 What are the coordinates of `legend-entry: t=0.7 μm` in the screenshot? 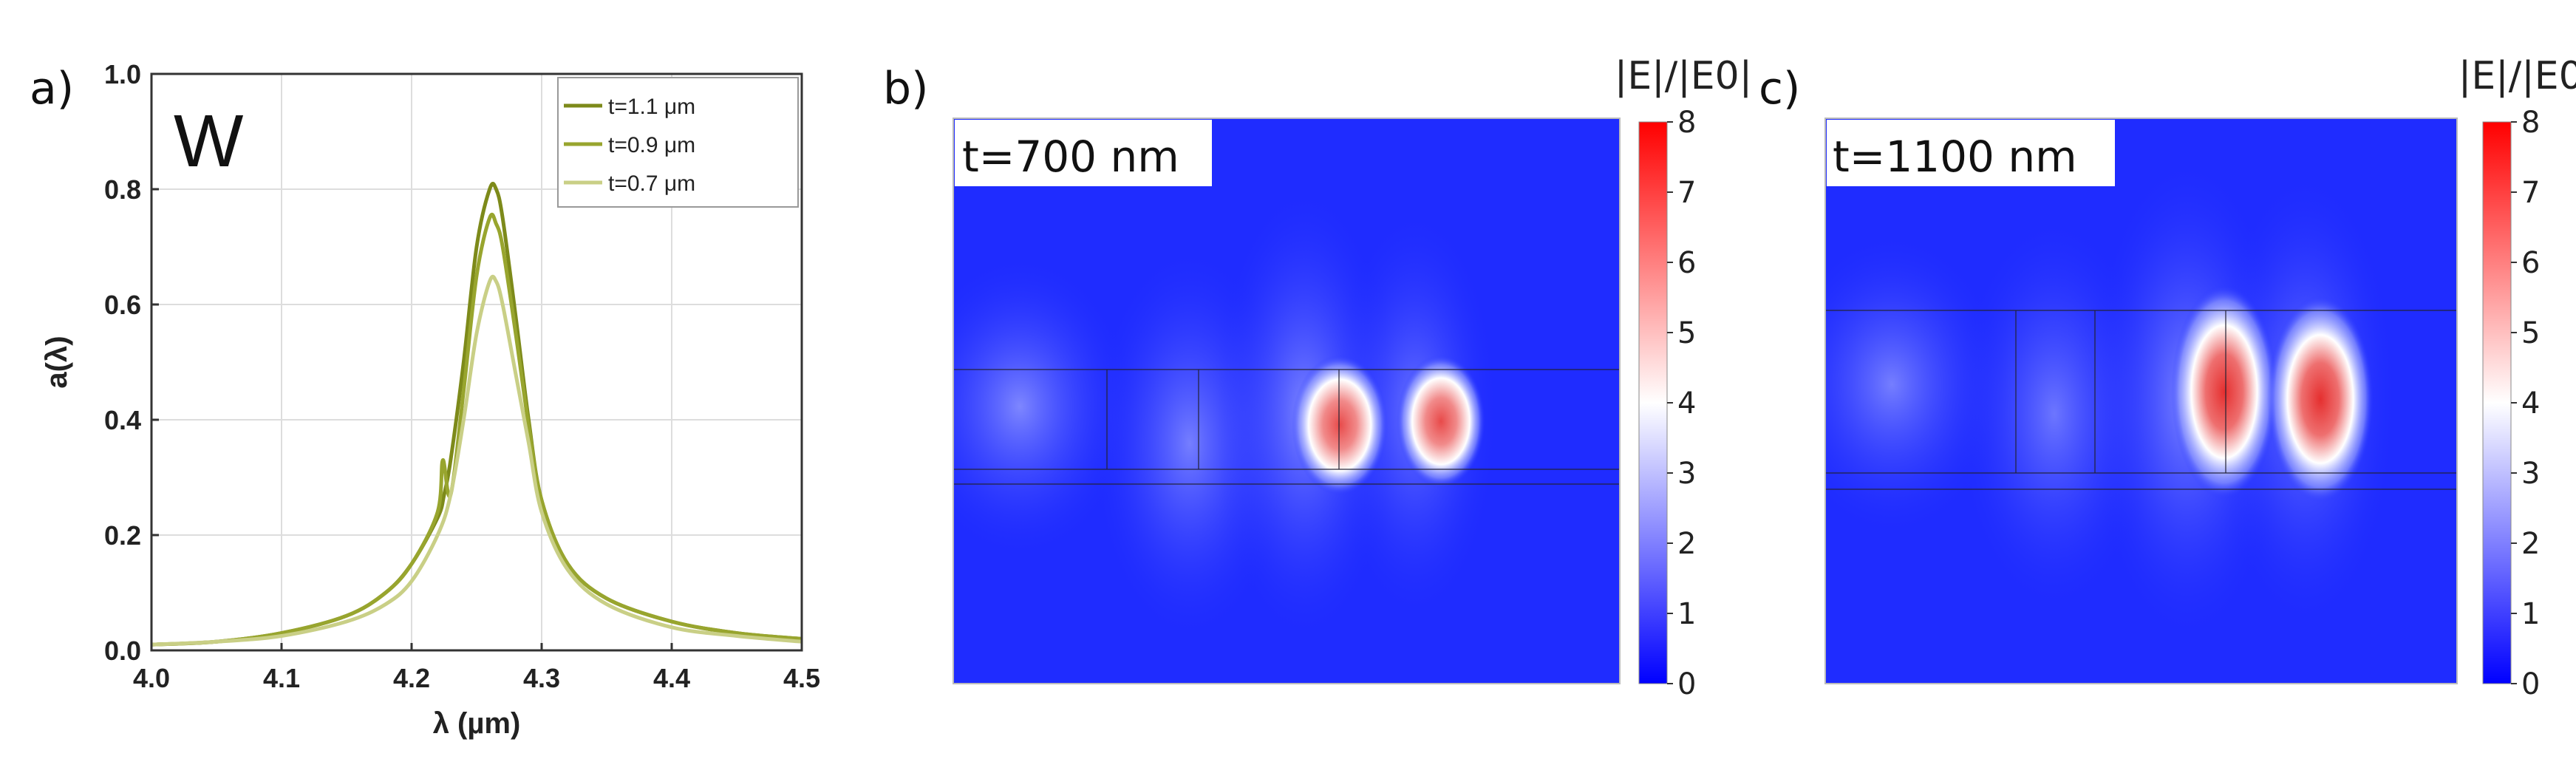 It's located at (651, 183).